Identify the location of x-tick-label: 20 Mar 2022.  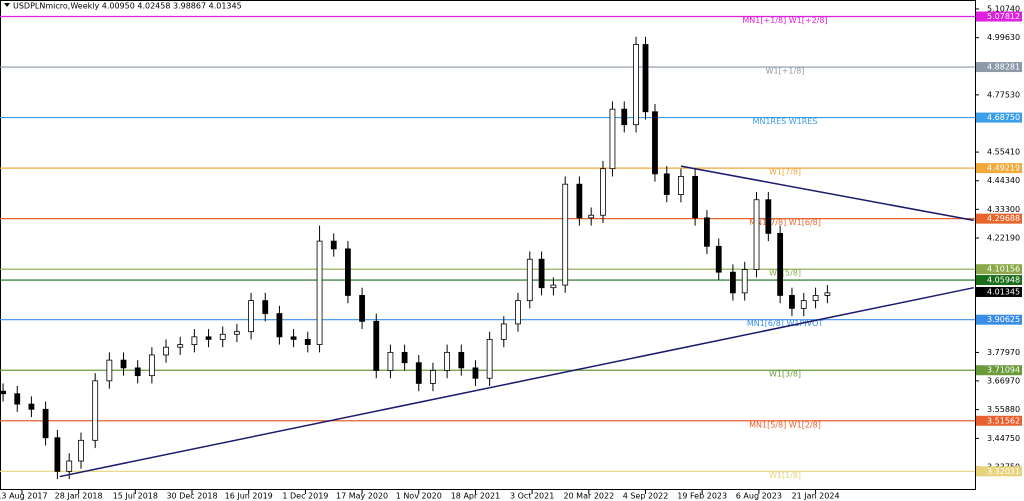
(588, 496).